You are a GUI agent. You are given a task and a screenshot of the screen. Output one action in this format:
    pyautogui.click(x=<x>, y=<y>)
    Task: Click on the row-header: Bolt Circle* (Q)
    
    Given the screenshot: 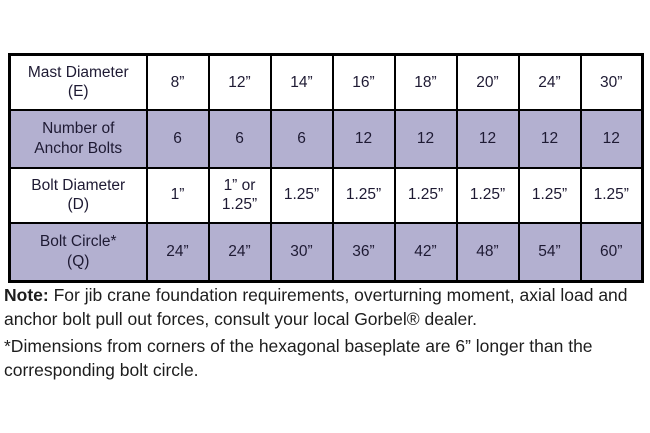 What is the action you would take?
    pyautogui.click(x=78, y=252)
    